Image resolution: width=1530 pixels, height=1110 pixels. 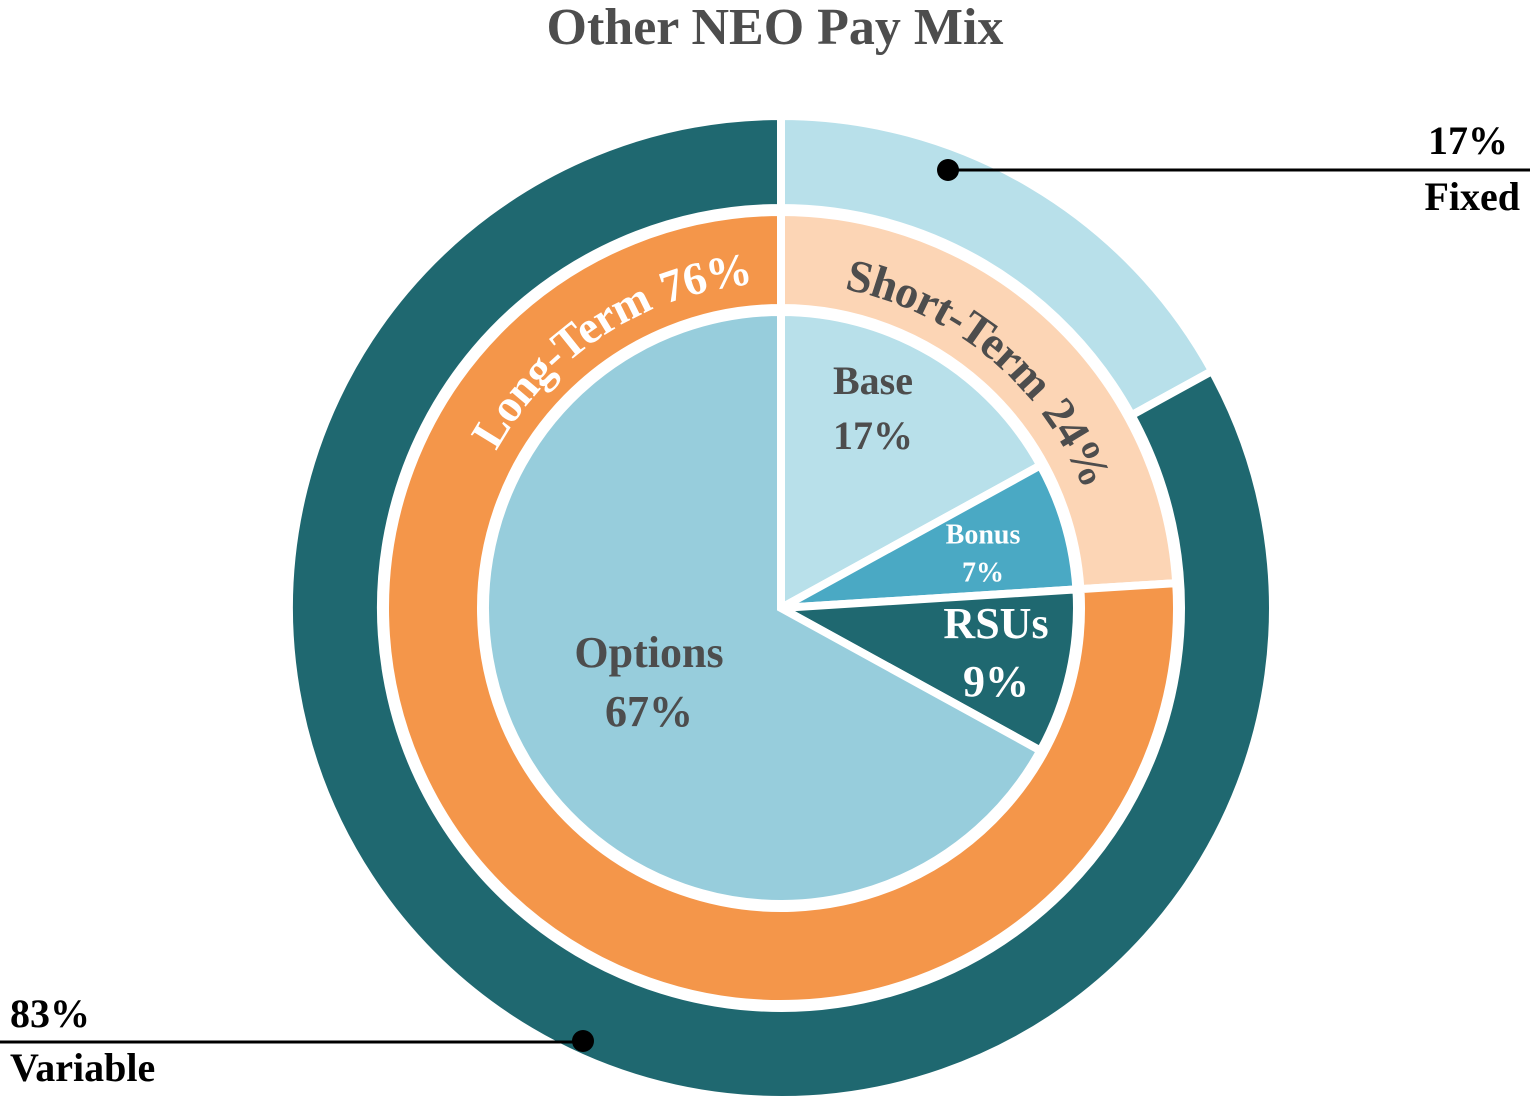 I want to click on segment-label: RSUs, so click(x=995, y=623).